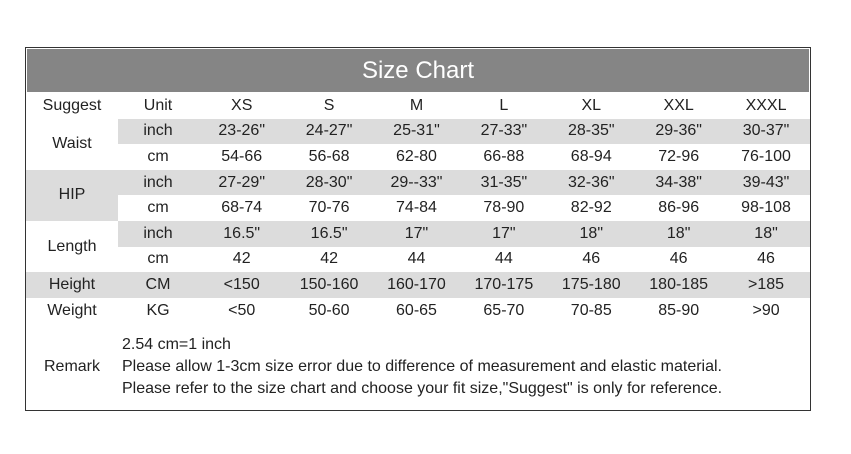 This screenshot has height=454, width=851. What do you see at coordinates (591, 156) in the screenshot?
I see `value-cell: 68-94` at bounding box center [591, 156].